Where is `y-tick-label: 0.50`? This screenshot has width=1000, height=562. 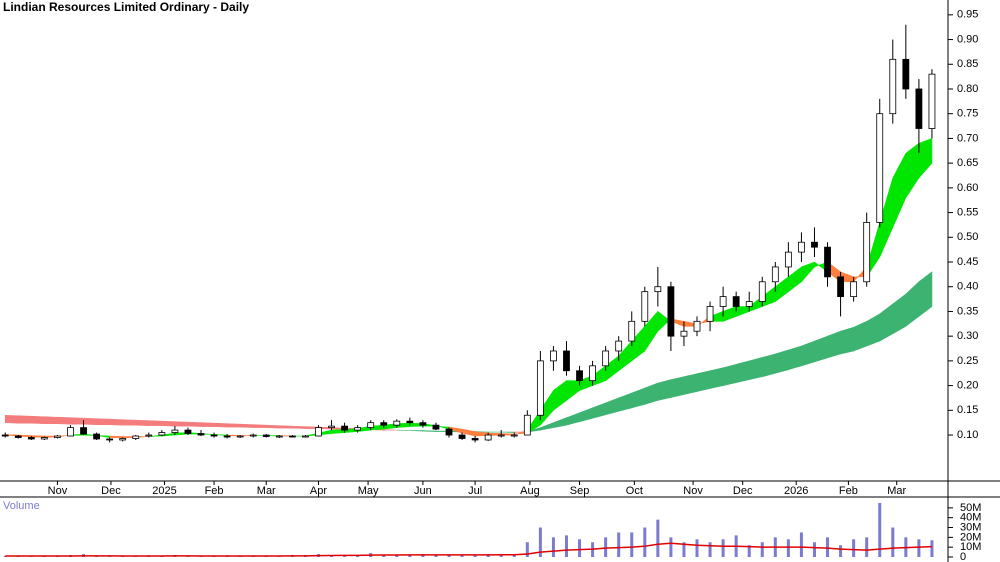 y-tick-label: 0.50 is located at coordinates (967, 237).